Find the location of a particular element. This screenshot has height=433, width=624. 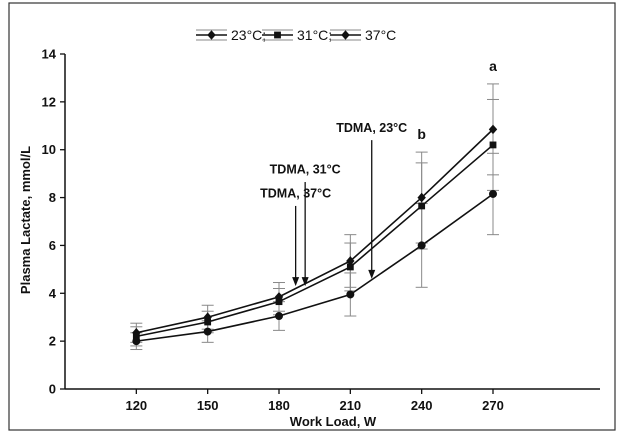

y-tick-label-1: 2 is located at coordinates (52, 341).